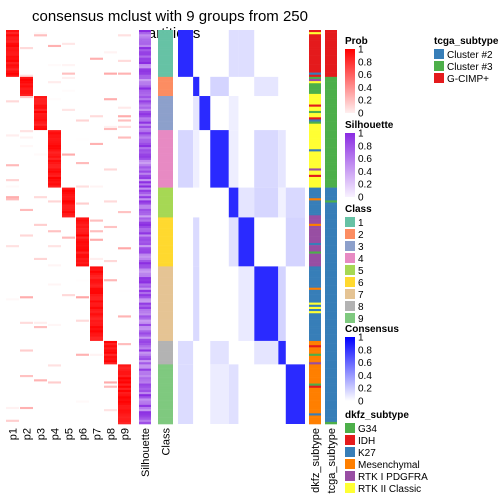 Image resolution: width=504 pixels, height=504 pixels. Describe the element at coordinates (246, 242) in the screenshot. I see `consensus-block` at that location.